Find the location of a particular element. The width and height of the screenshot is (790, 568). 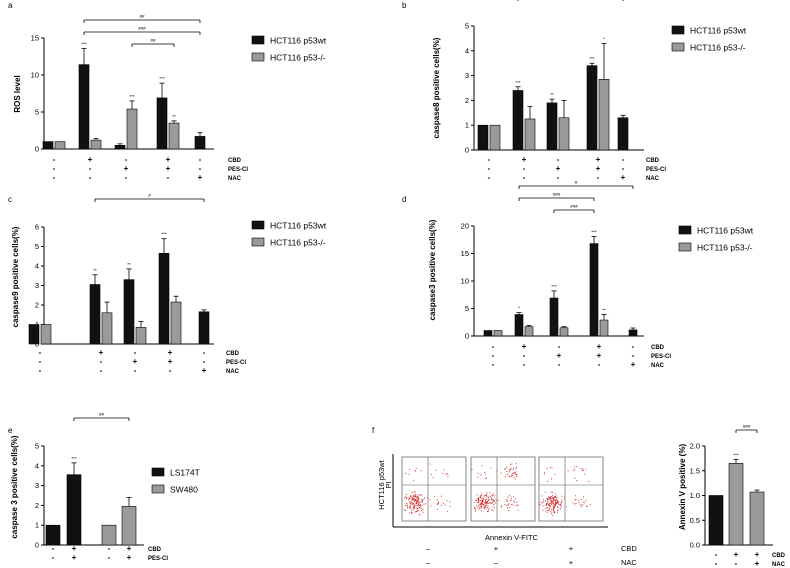

legend-label-e: SW480 is located at coordinates (184, 490).